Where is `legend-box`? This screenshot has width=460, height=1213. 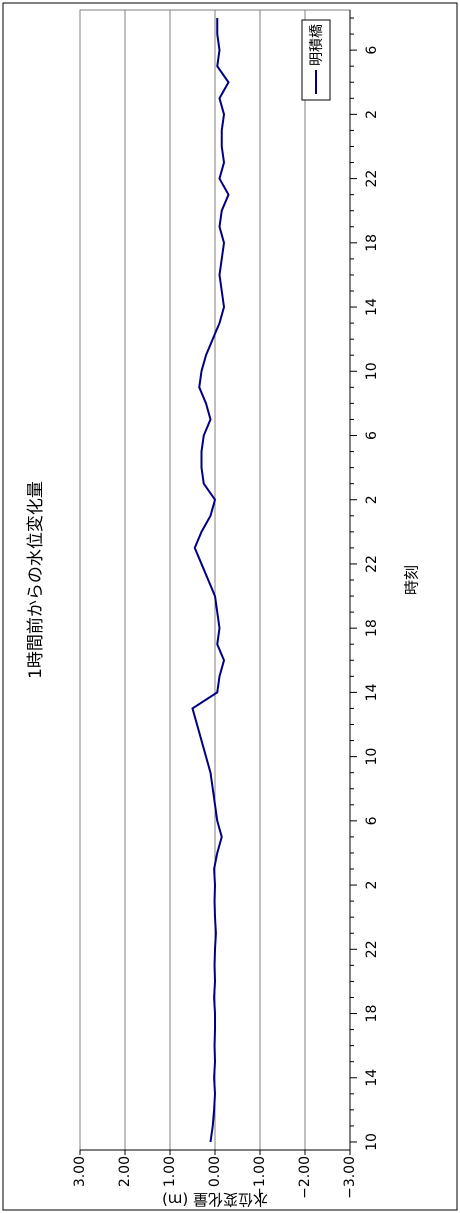
legend-box is located at coordinates (316, 60).